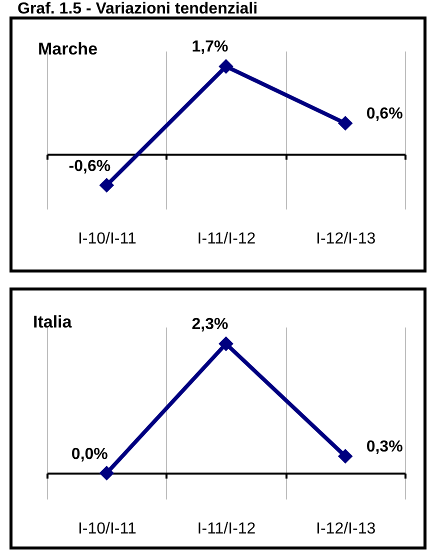  Describe the element at coordinates (138, 9) in the screenshot. I see `chart-title: Graf. 1.5 - Variazioni tendenziali` at that location.